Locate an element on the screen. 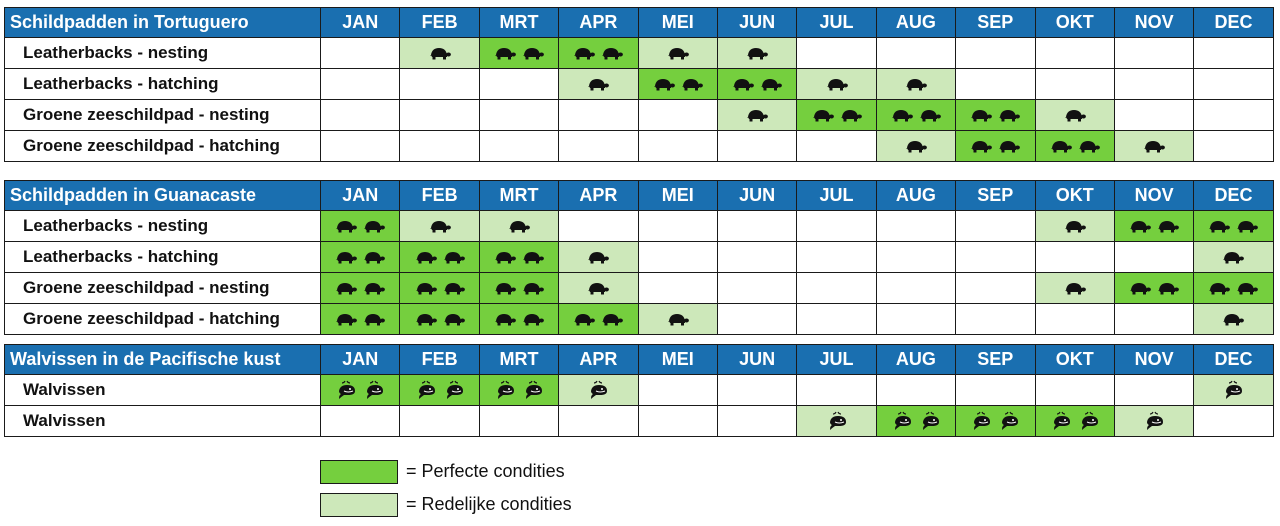 The image size is (1280, 526). legend-label-perfect: = Perfecte condities is located at coordinates (485, 471).